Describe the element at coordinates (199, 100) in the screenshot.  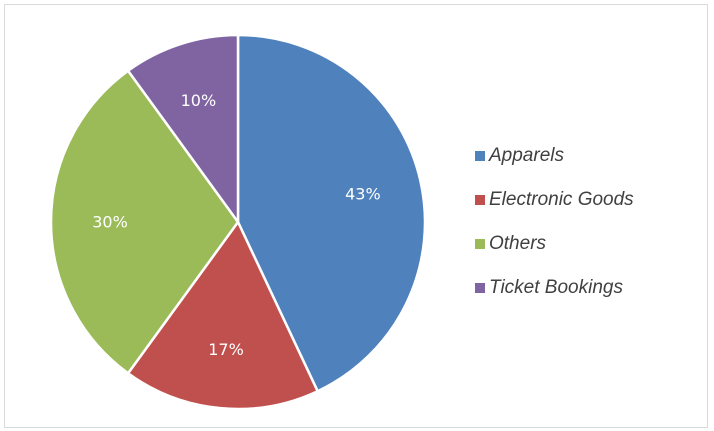
I see `data-label-ticket-bookings: 10%` at that location.